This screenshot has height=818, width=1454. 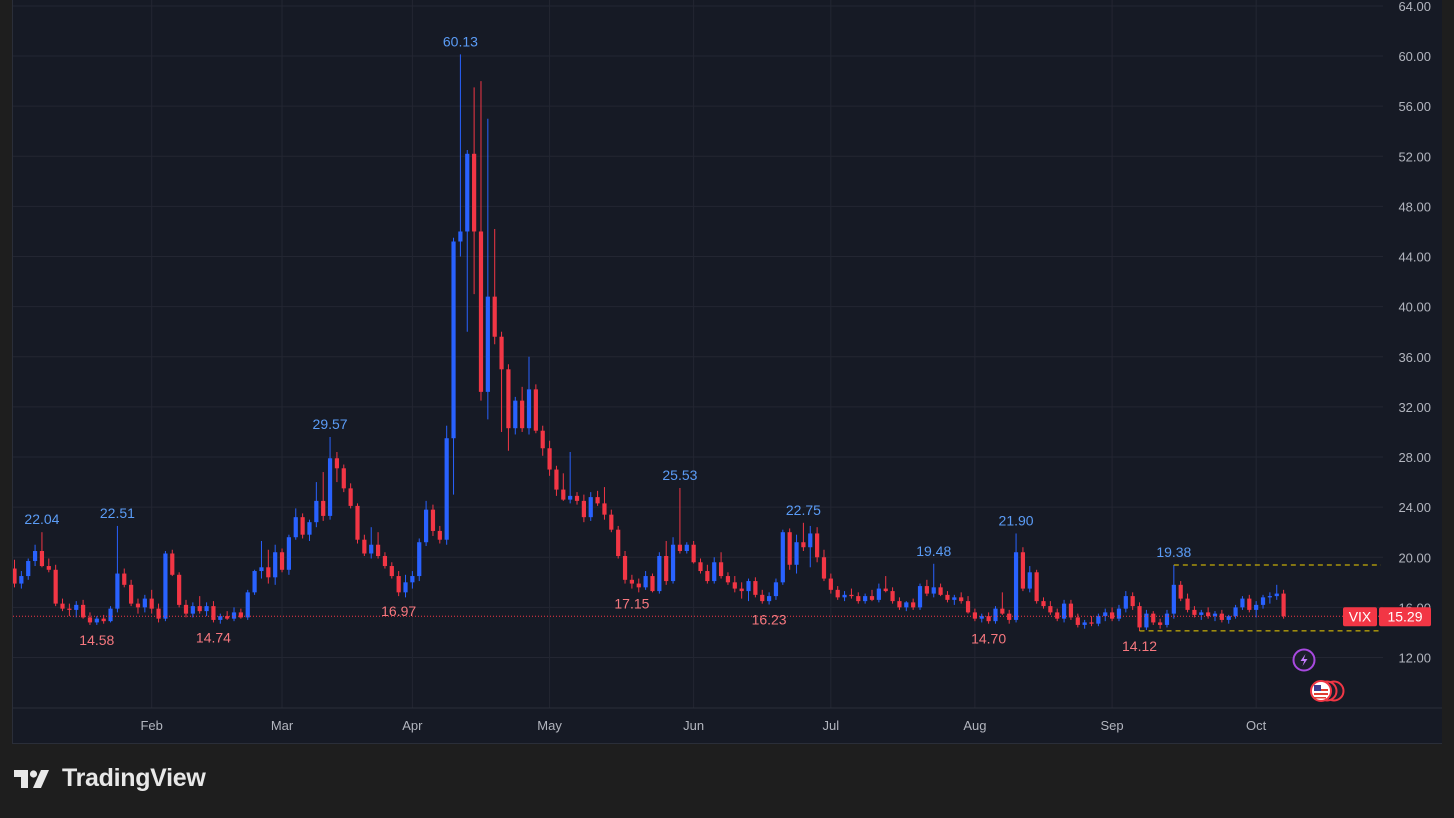 I want to click on y-tick-label: 60.00, so click(x=1414, y=56).